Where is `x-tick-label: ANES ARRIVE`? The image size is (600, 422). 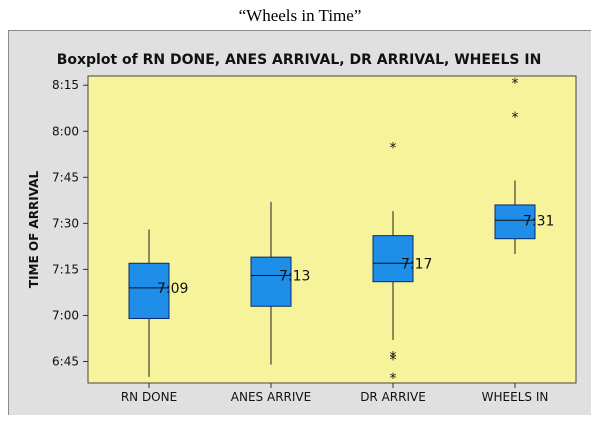
x-tick-label: ANES ARRIVE is located at coordinates (271, 397).